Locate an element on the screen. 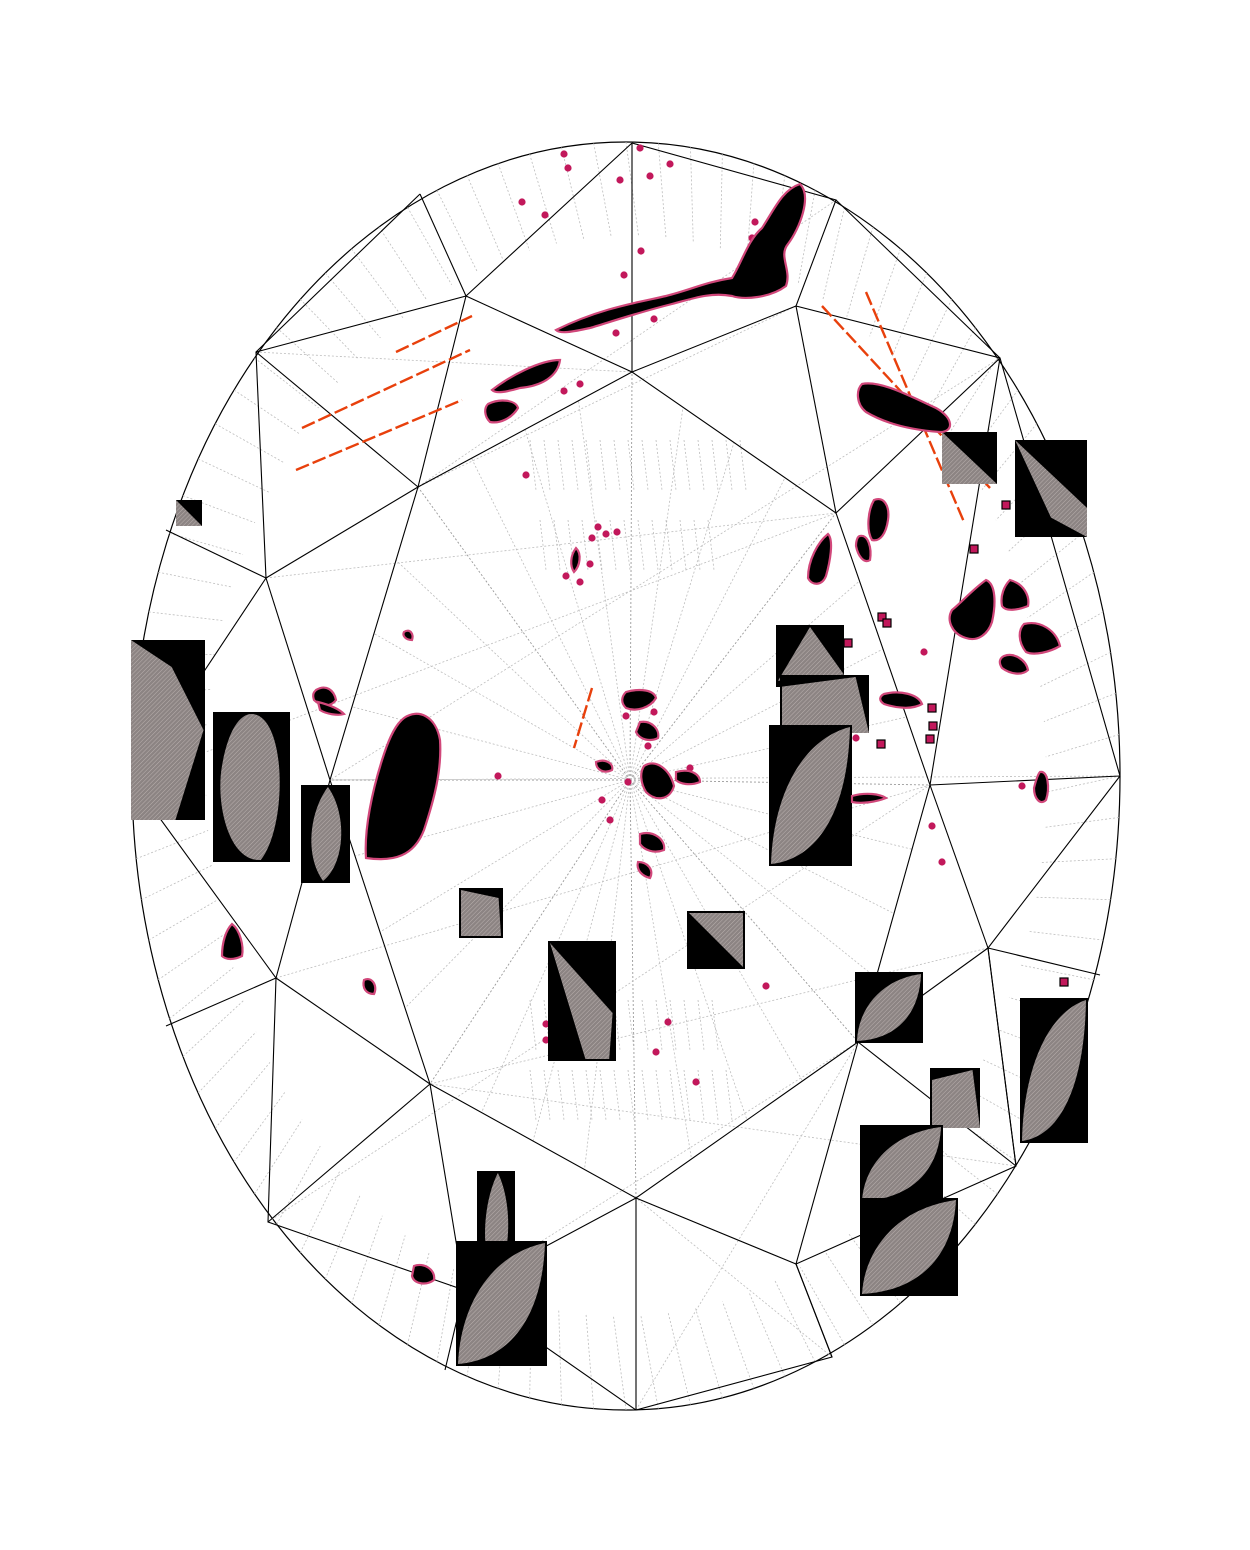 Image resolution: width=1250 pixels, height=1550 pixels. inclusion-clover-a is located at coordinates (972, 609).